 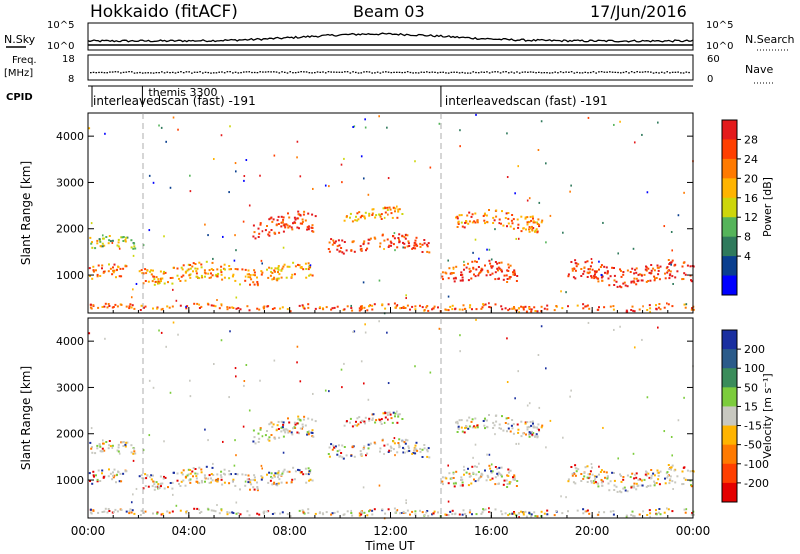 I want to click on power-colorbar-tick-label: 24, so click(x=751, y=159).